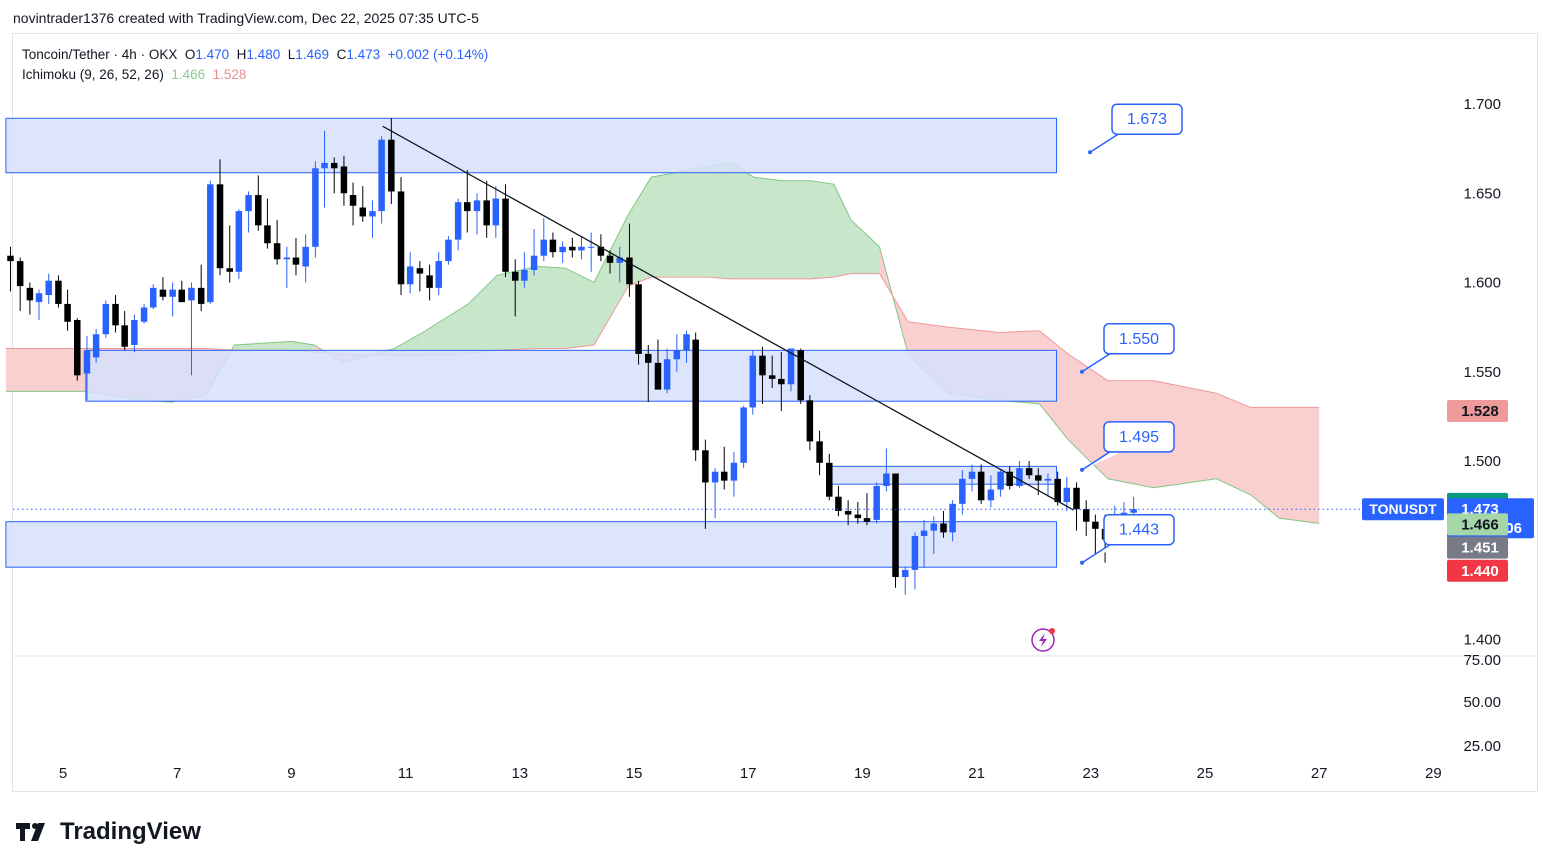 Image resolution: width=1551 pixels, height=868 pixels. Describe the element at coordinates (1482, 461) in the screenshot. I see `y-tick-label: 1.500` at that location.